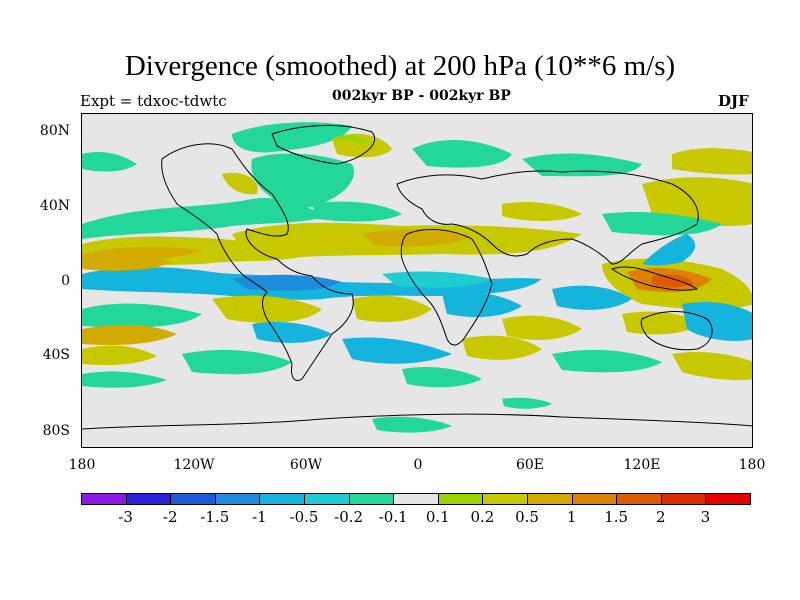 Image resolution: width=800 pixels, height=600 pixels. Describe the element at coordinates (153, 101) in the screenshot. I see `experiment-label: Expt = tdxoc-tdwtc` at that location.